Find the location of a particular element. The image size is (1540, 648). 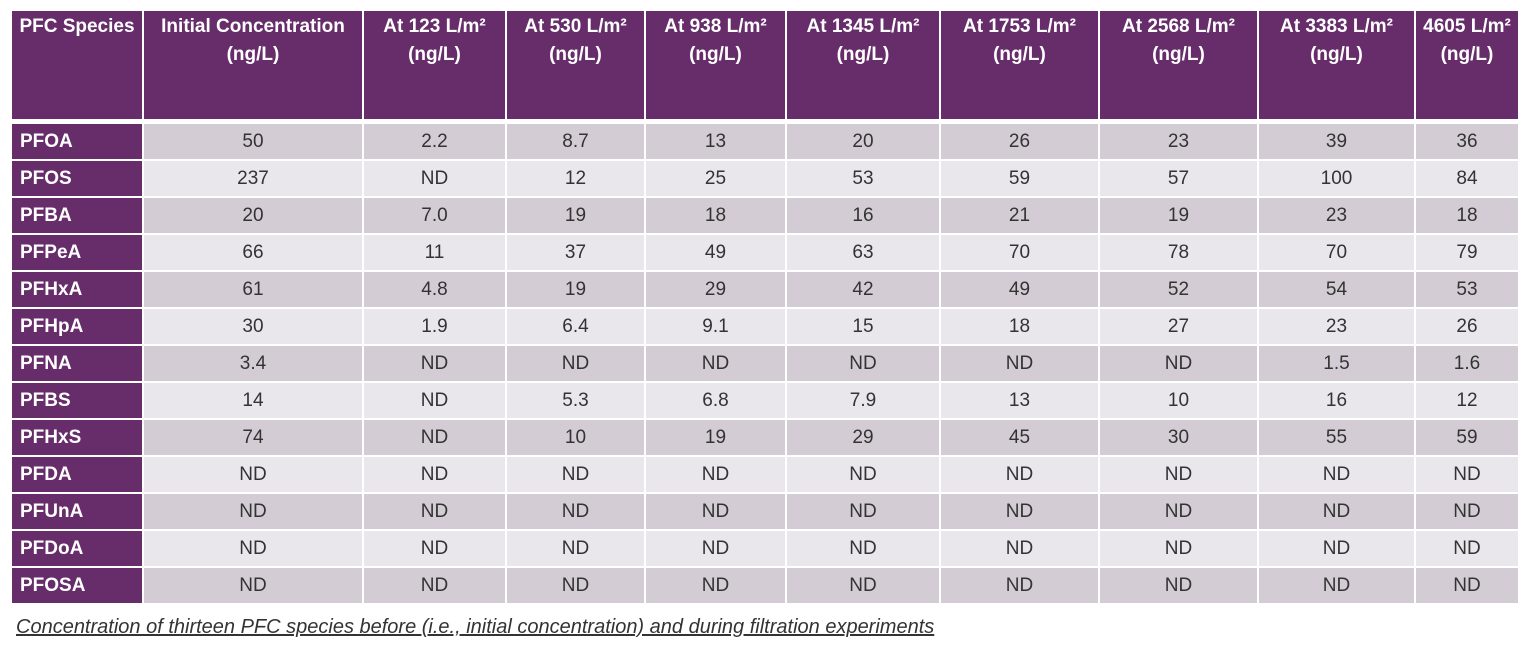

column-header: At 1345 L/m² (ng/L) is located at coordinates (863, 65).